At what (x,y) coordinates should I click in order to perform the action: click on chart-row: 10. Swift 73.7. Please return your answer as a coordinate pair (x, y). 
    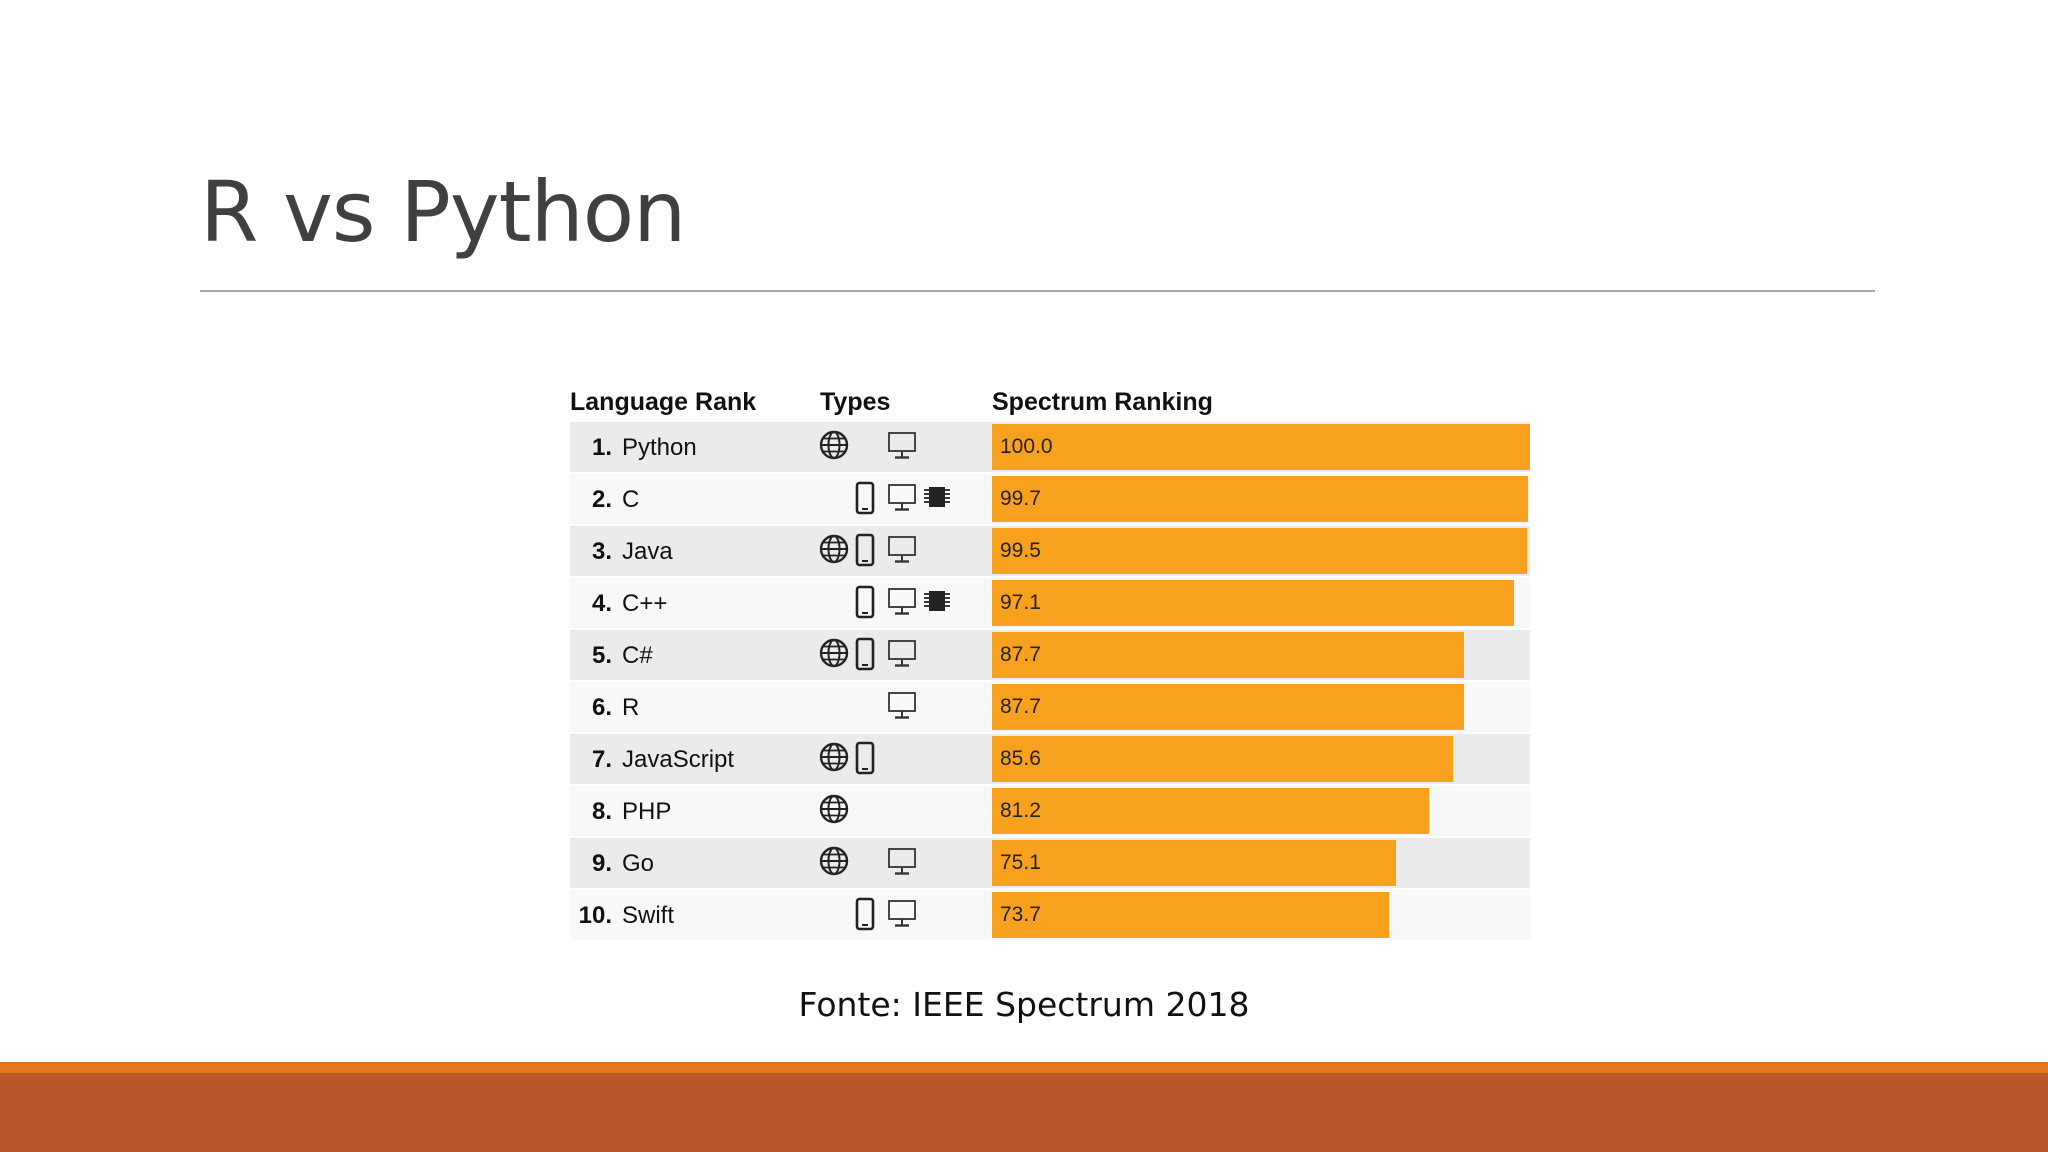
    Looking at the image, I should click on (1050, 915).